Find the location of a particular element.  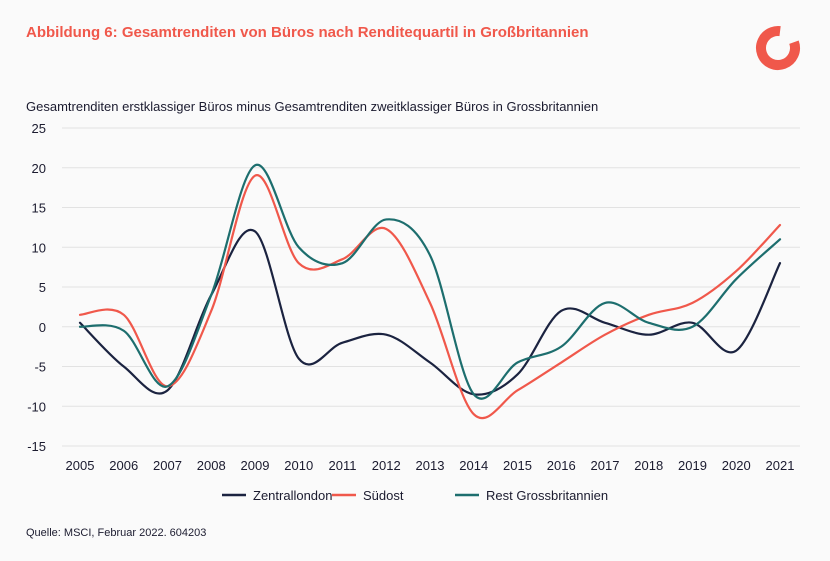

y-tick-label: -5 is located at coordinates (40, 367).